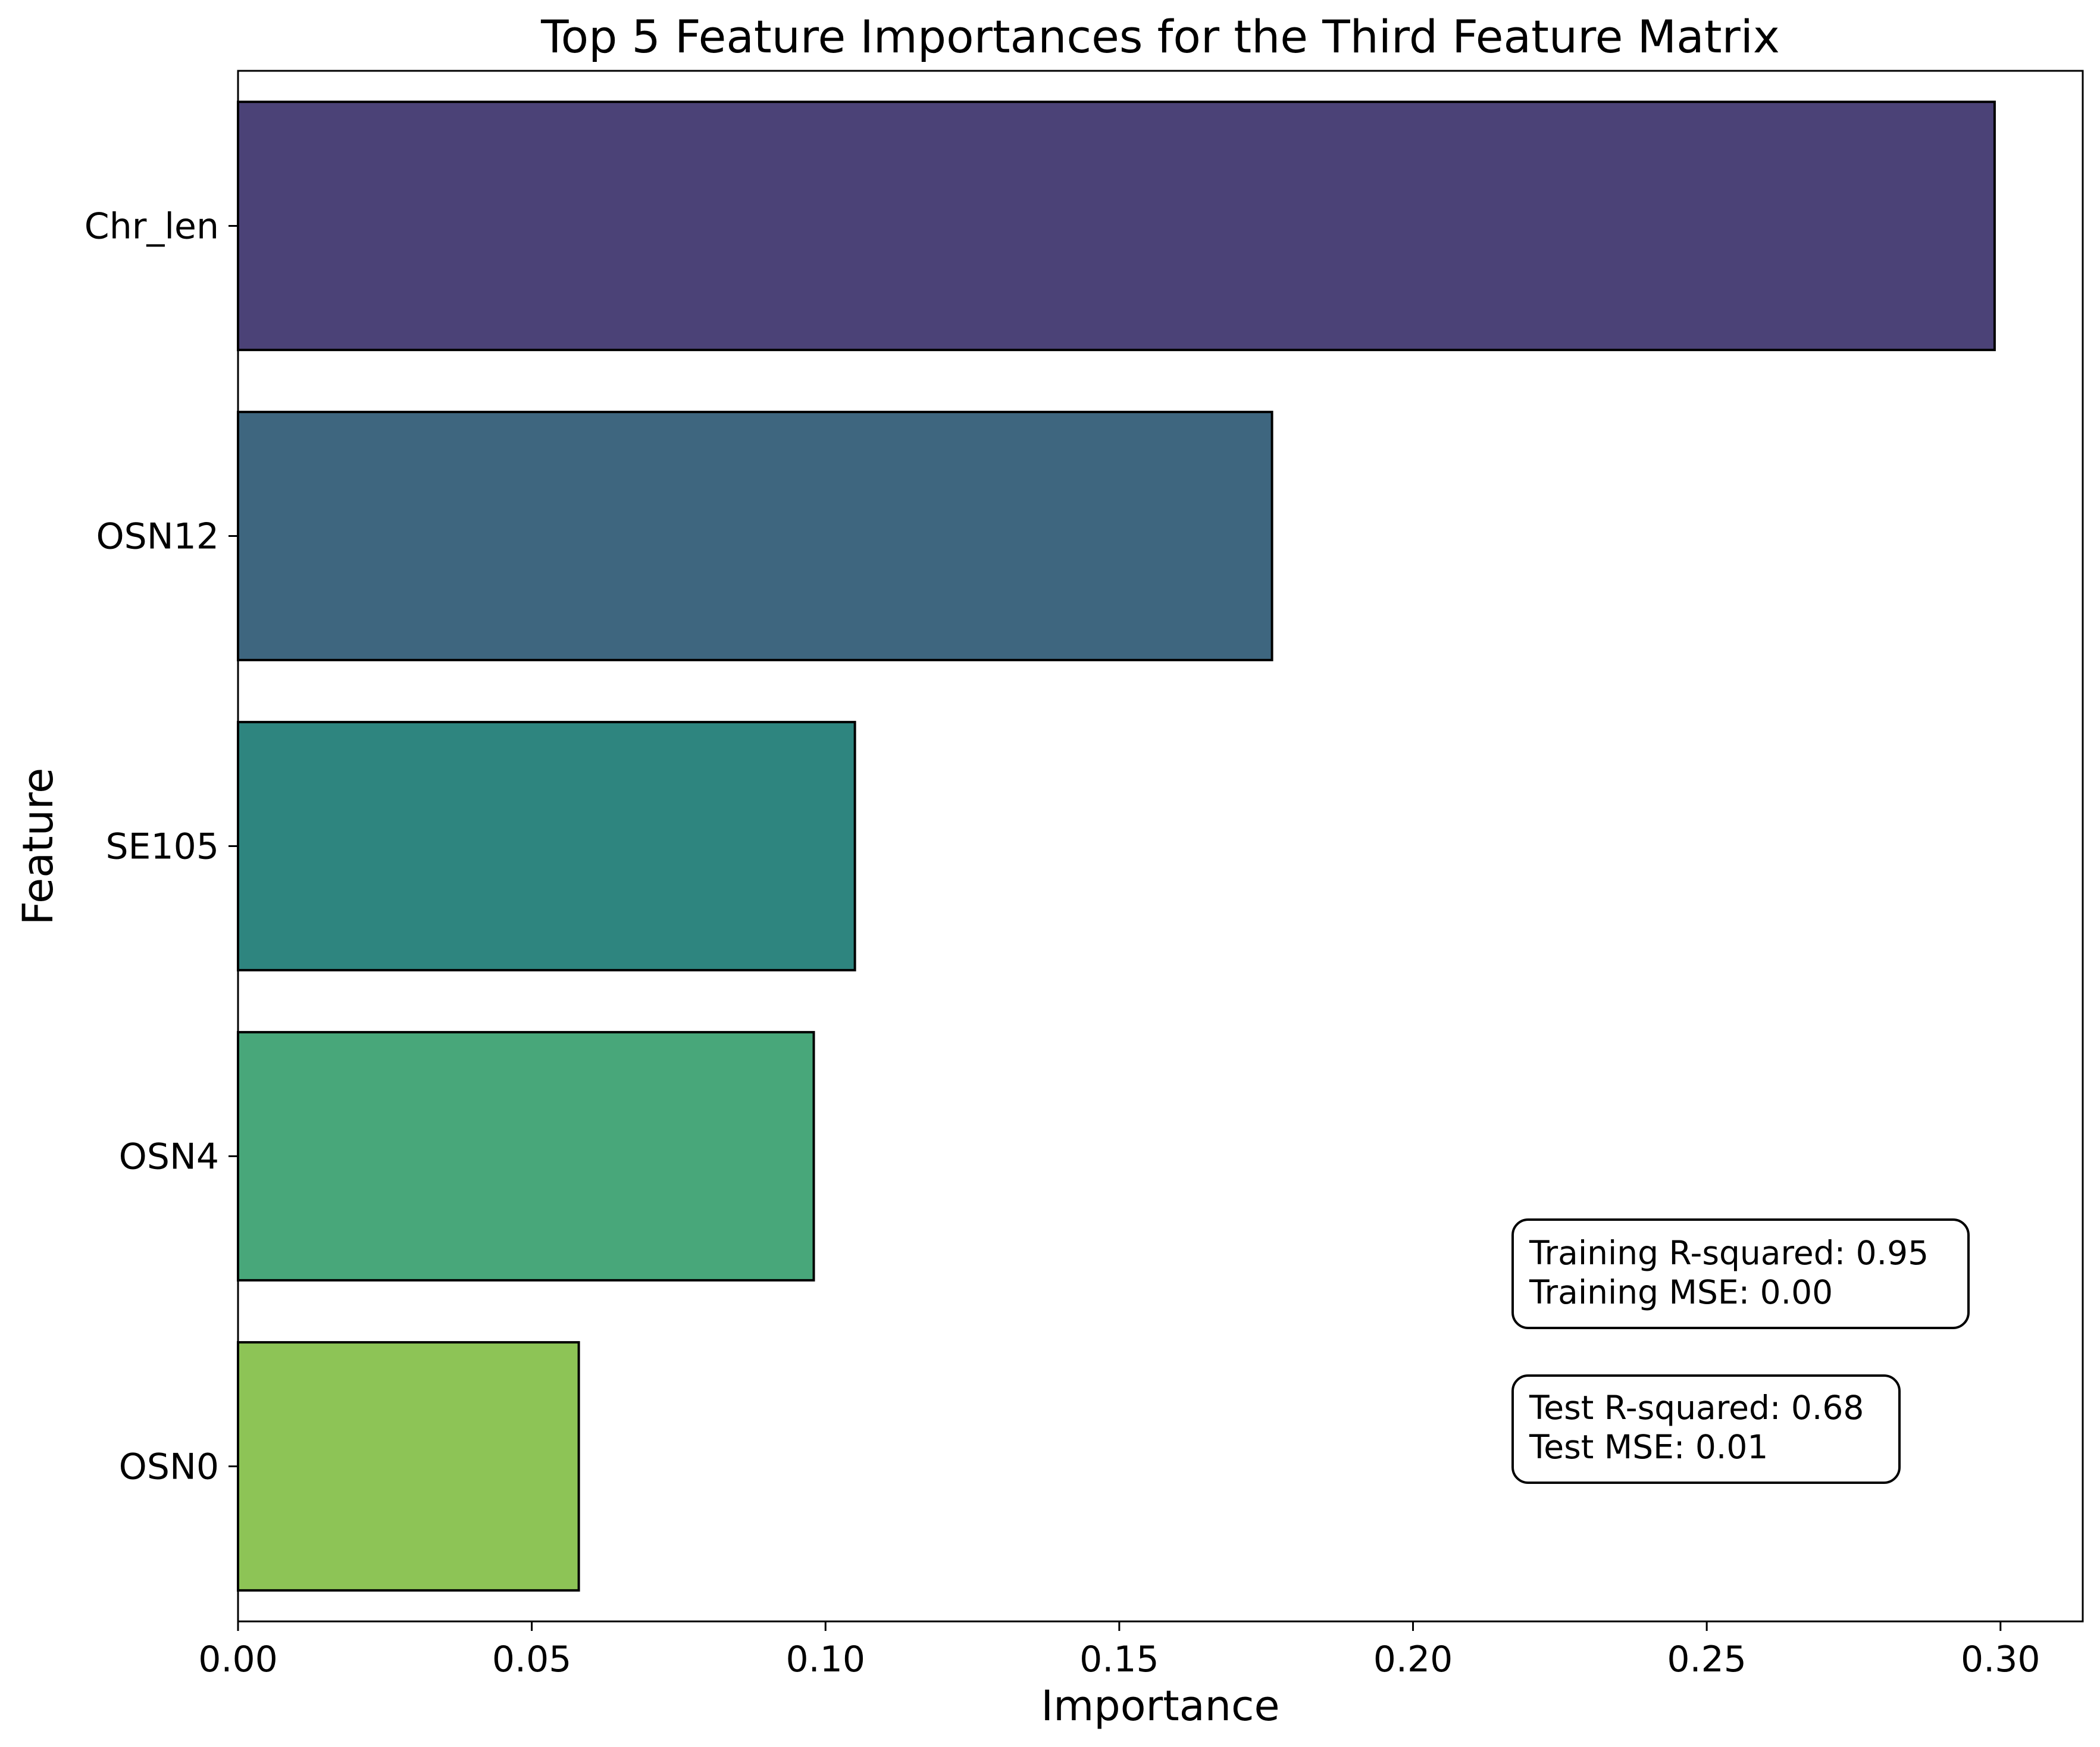 This screenshot has height=1747, width=2100. I want to click on x-tick-label: 0.30, so click(2000, 1659).